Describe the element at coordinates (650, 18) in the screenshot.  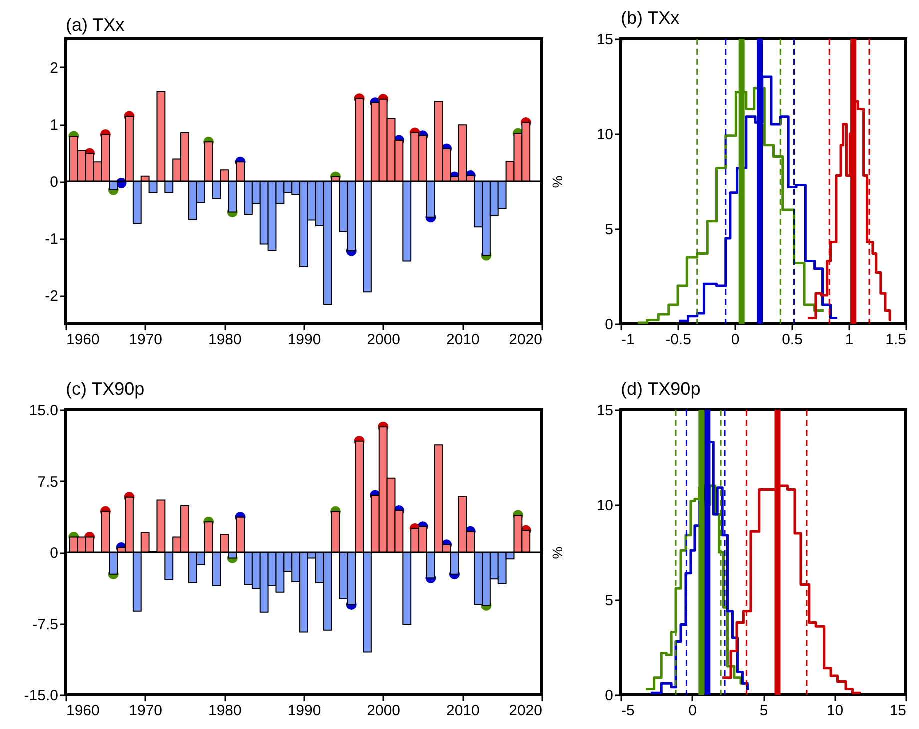
I see `chart-title: (b) TXx` at that location.